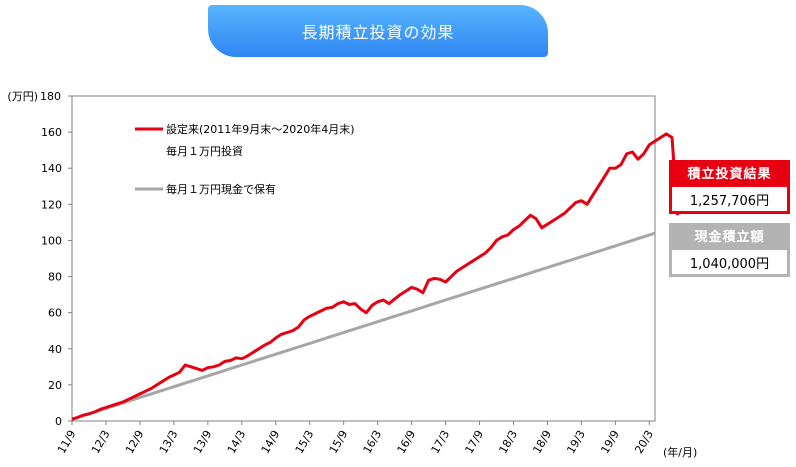  Describe the element at coordinates (204, 151) in the screenshot. I see `legend-label-invest-line2: 毎月１万円投資` at that location.